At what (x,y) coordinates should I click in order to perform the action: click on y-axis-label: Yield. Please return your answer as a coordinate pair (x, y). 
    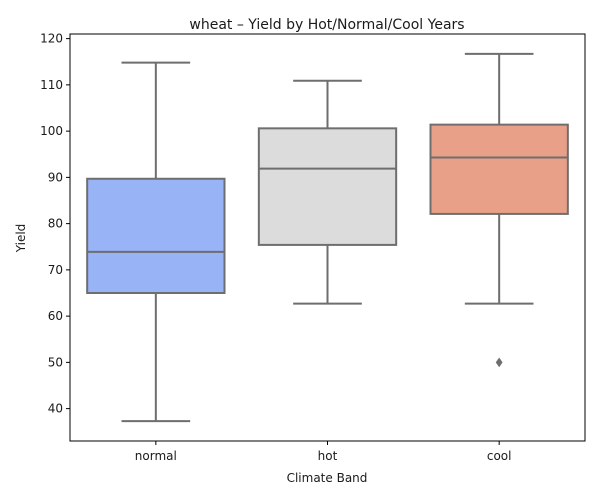
    Looking at the image, I should click on (21, 239).